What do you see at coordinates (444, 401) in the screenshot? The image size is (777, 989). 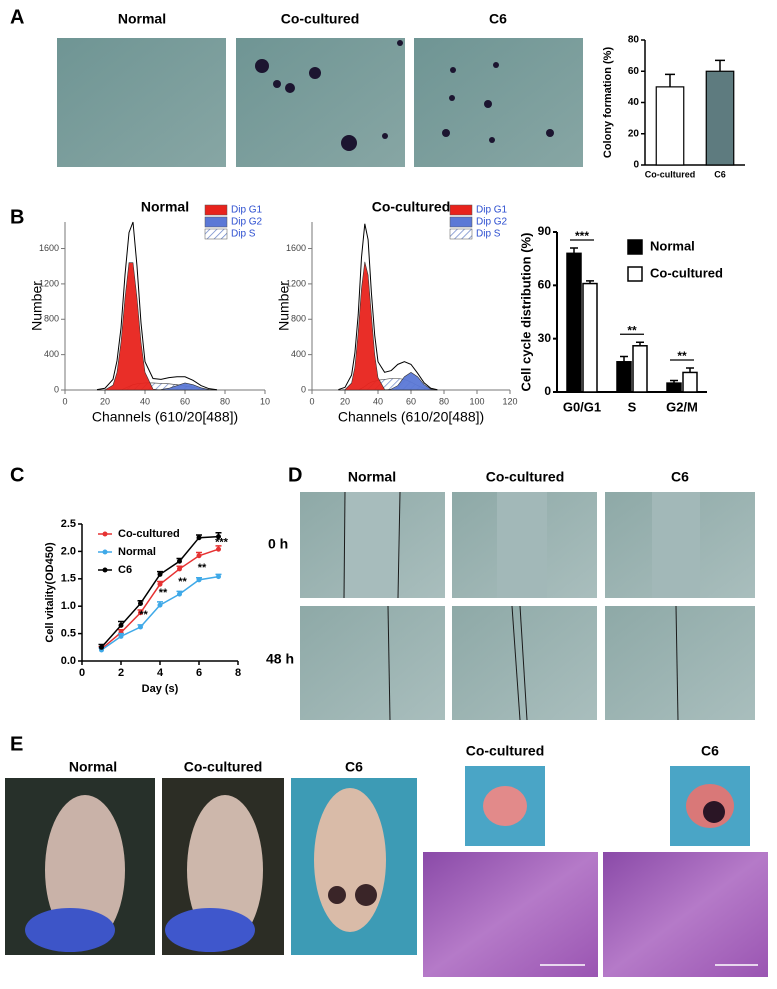 I see `x-tick-label: 80` at bounding box center [444, 401].